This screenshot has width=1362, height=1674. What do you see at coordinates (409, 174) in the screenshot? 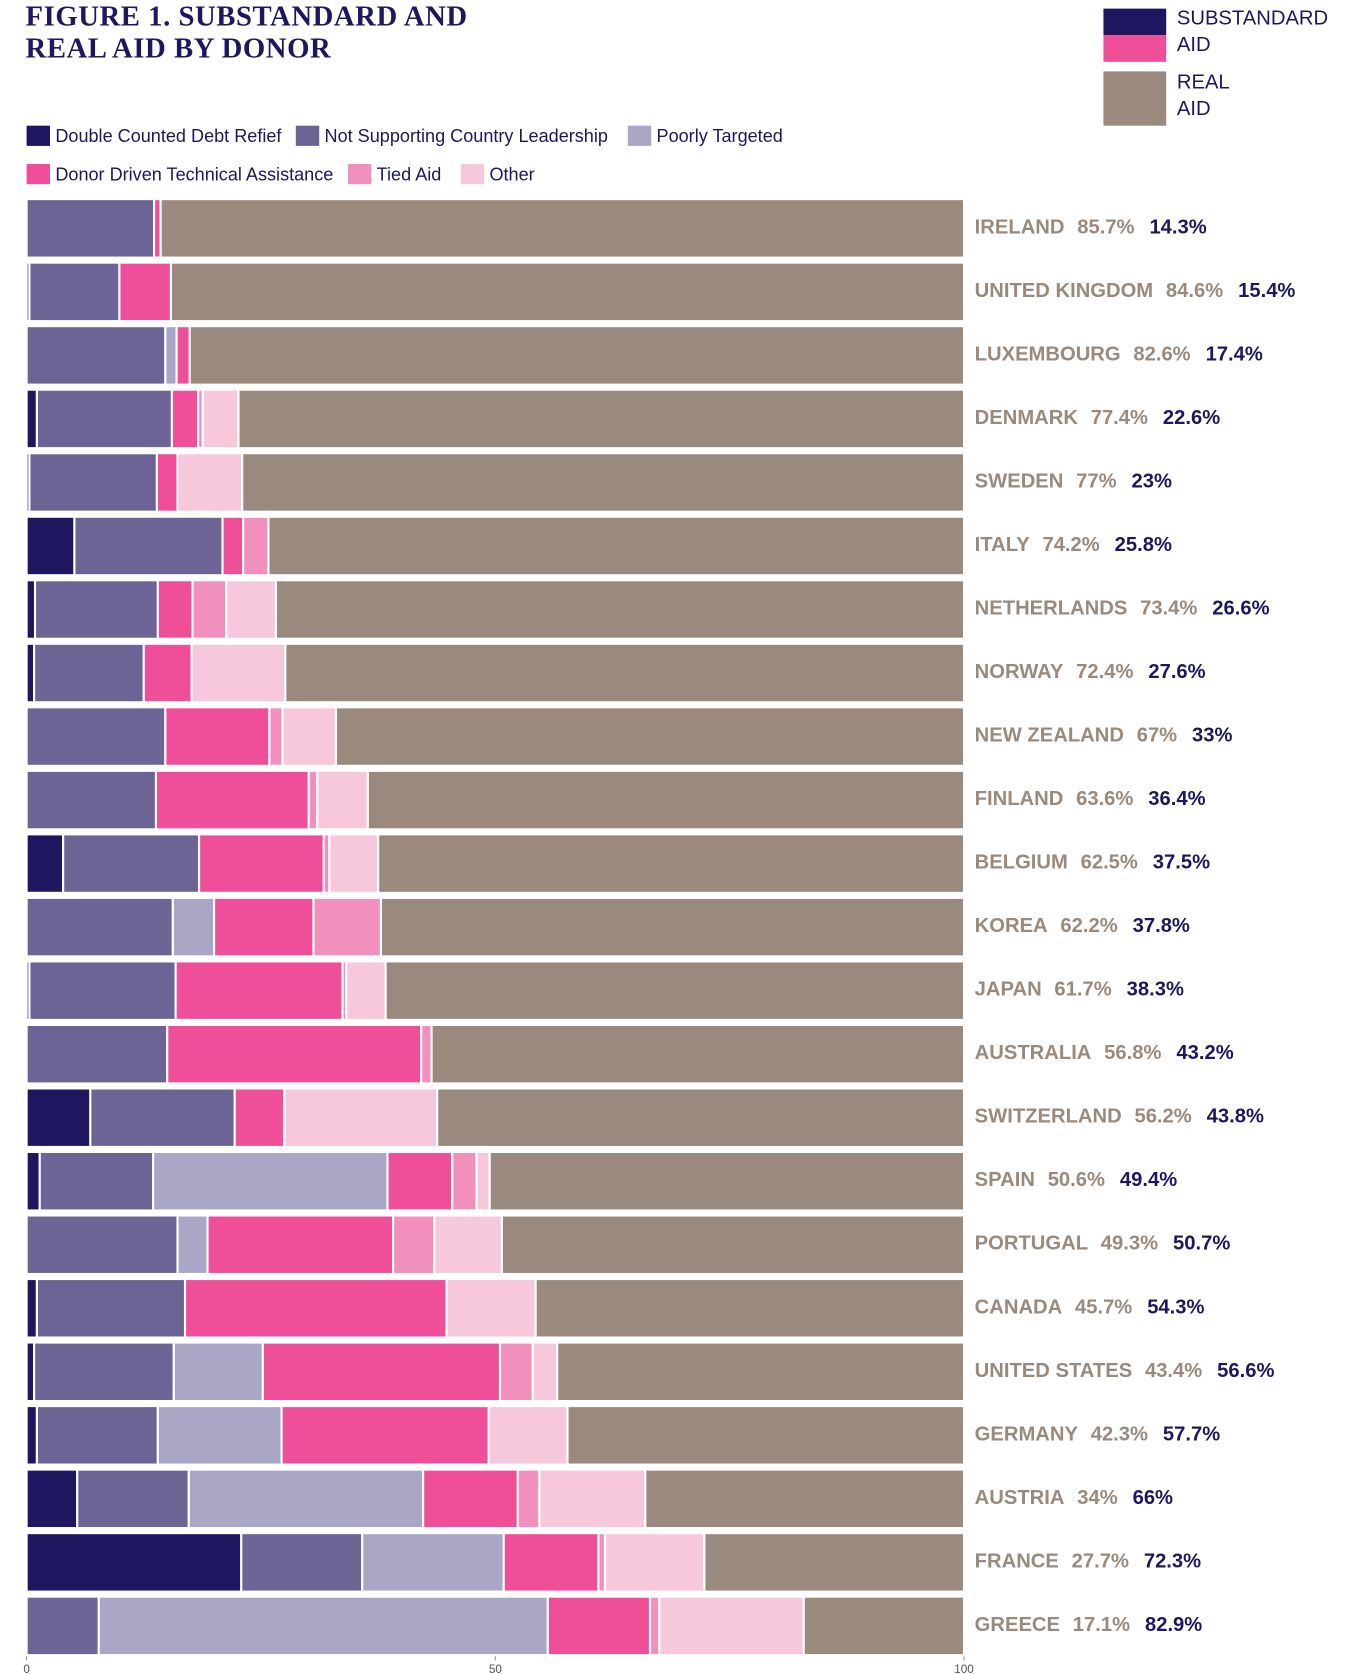
I see `legend-label: Tied Aid` at bounding box center [409, 174].